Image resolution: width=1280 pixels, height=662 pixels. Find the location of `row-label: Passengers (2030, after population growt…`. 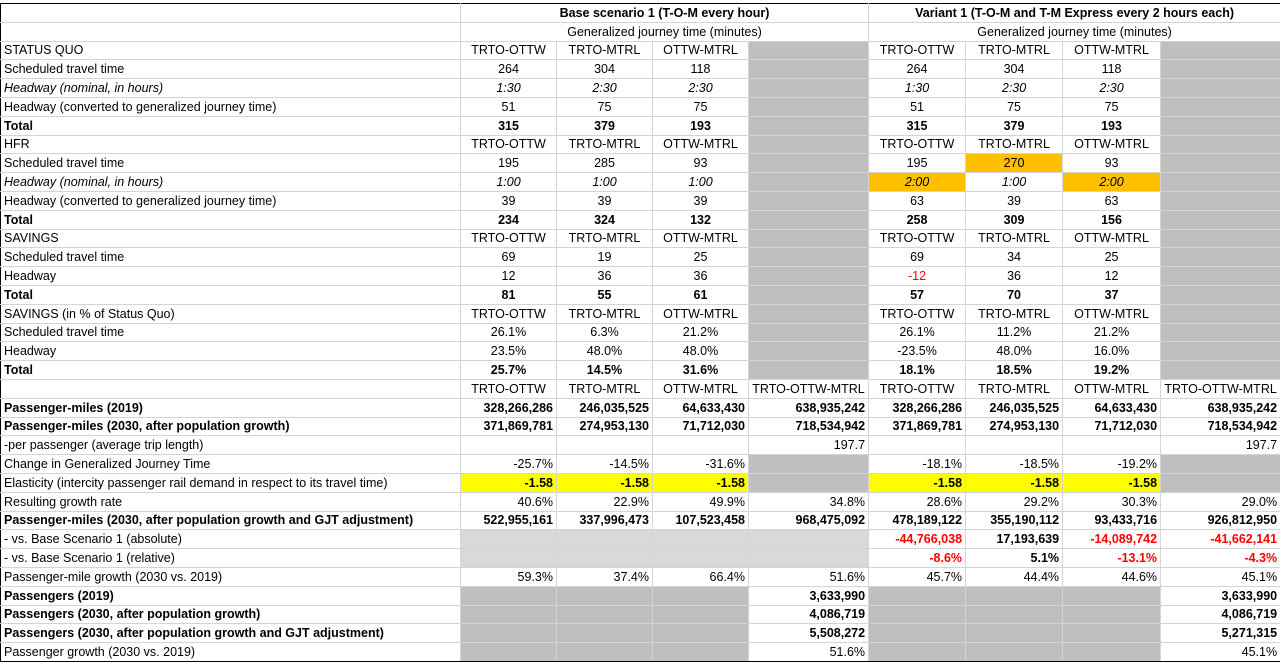

row-label: Passengers (2030, after population growt… is located at coordinates (230, 633).